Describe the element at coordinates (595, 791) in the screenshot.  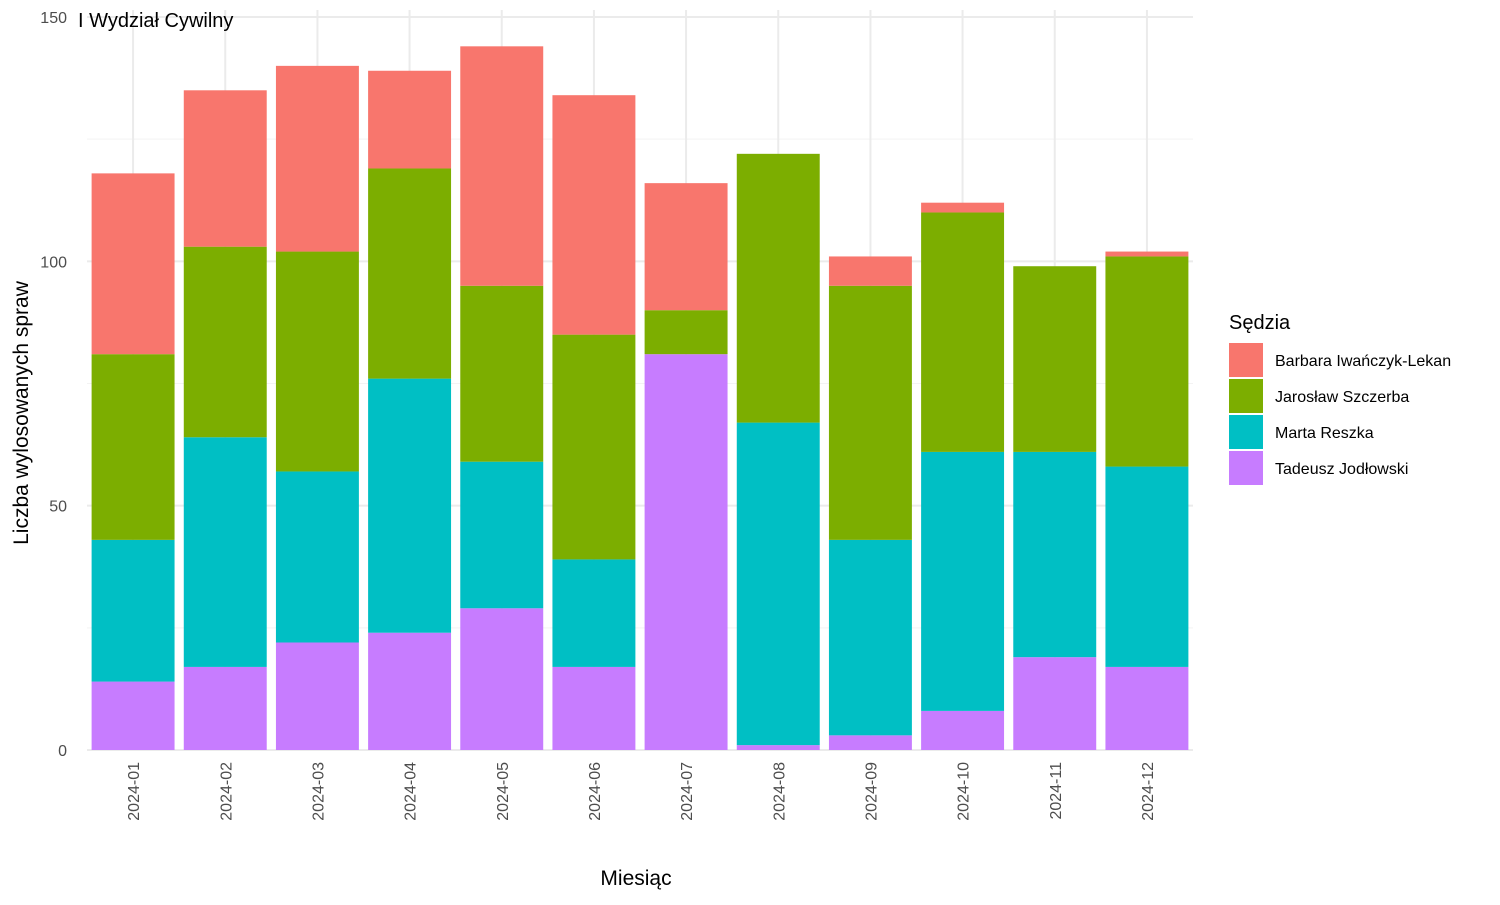
I see `x-tick-label: 2024-06` at that location.